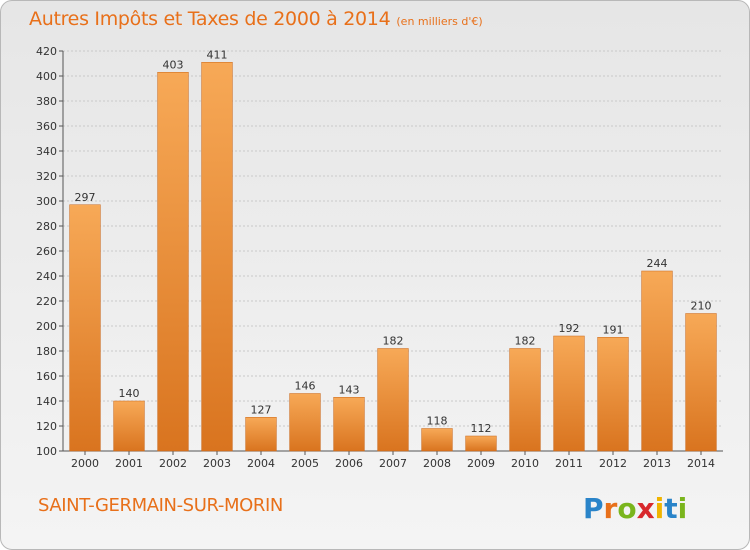 The image size is (750, 550). I want to click on x-tick-label: 2009, so click(481, 463).